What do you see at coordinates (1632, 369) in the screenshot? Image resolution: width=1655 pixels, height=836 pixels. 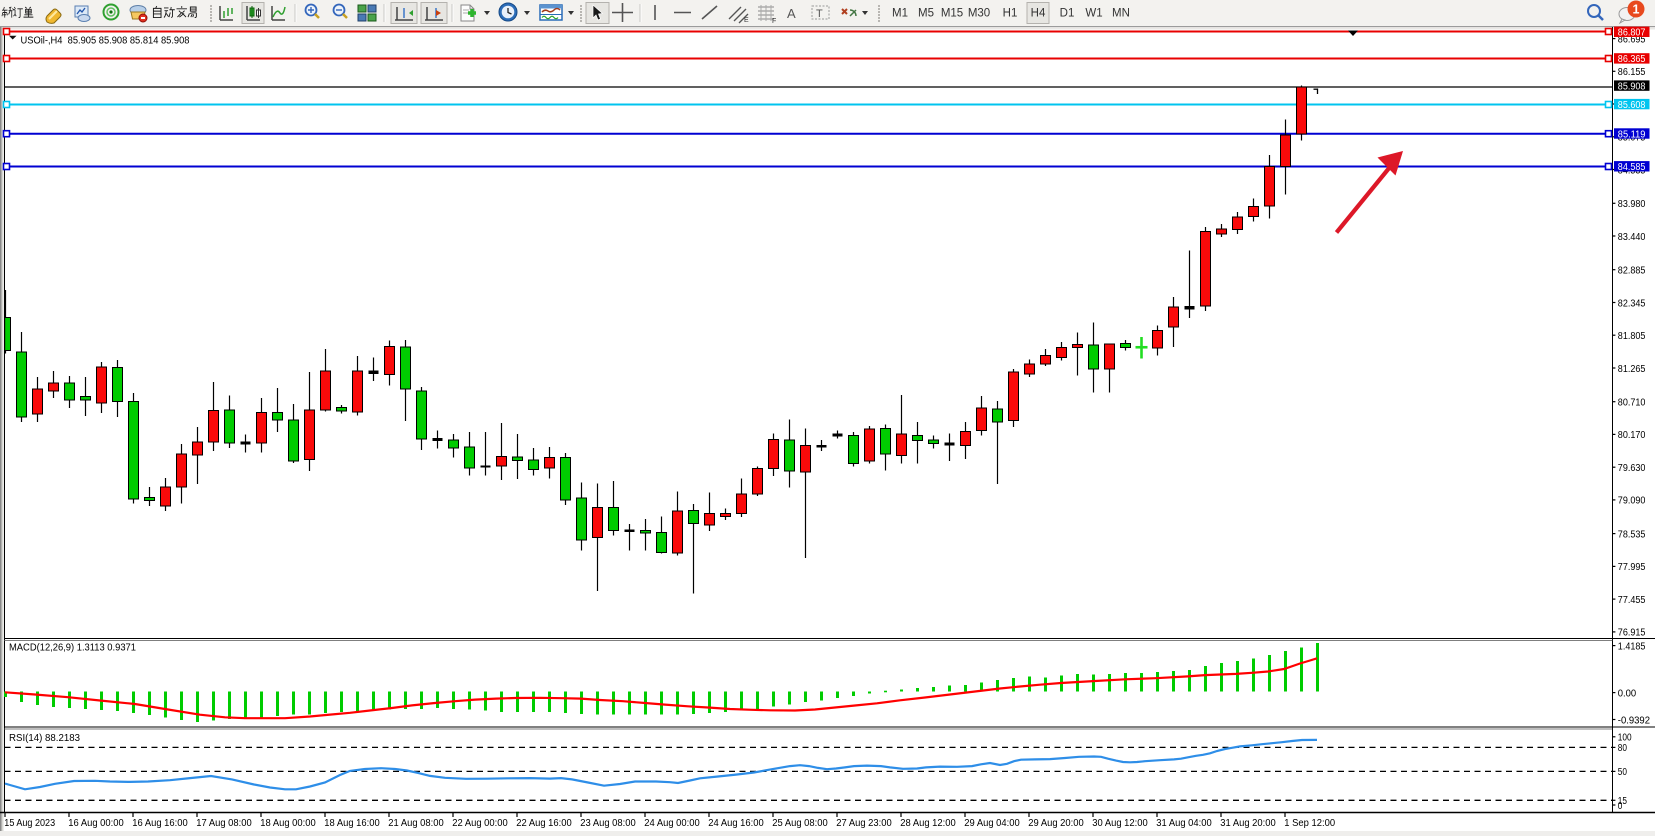 I see `svg-text: 81.265` at bounding box center [1632, 369].